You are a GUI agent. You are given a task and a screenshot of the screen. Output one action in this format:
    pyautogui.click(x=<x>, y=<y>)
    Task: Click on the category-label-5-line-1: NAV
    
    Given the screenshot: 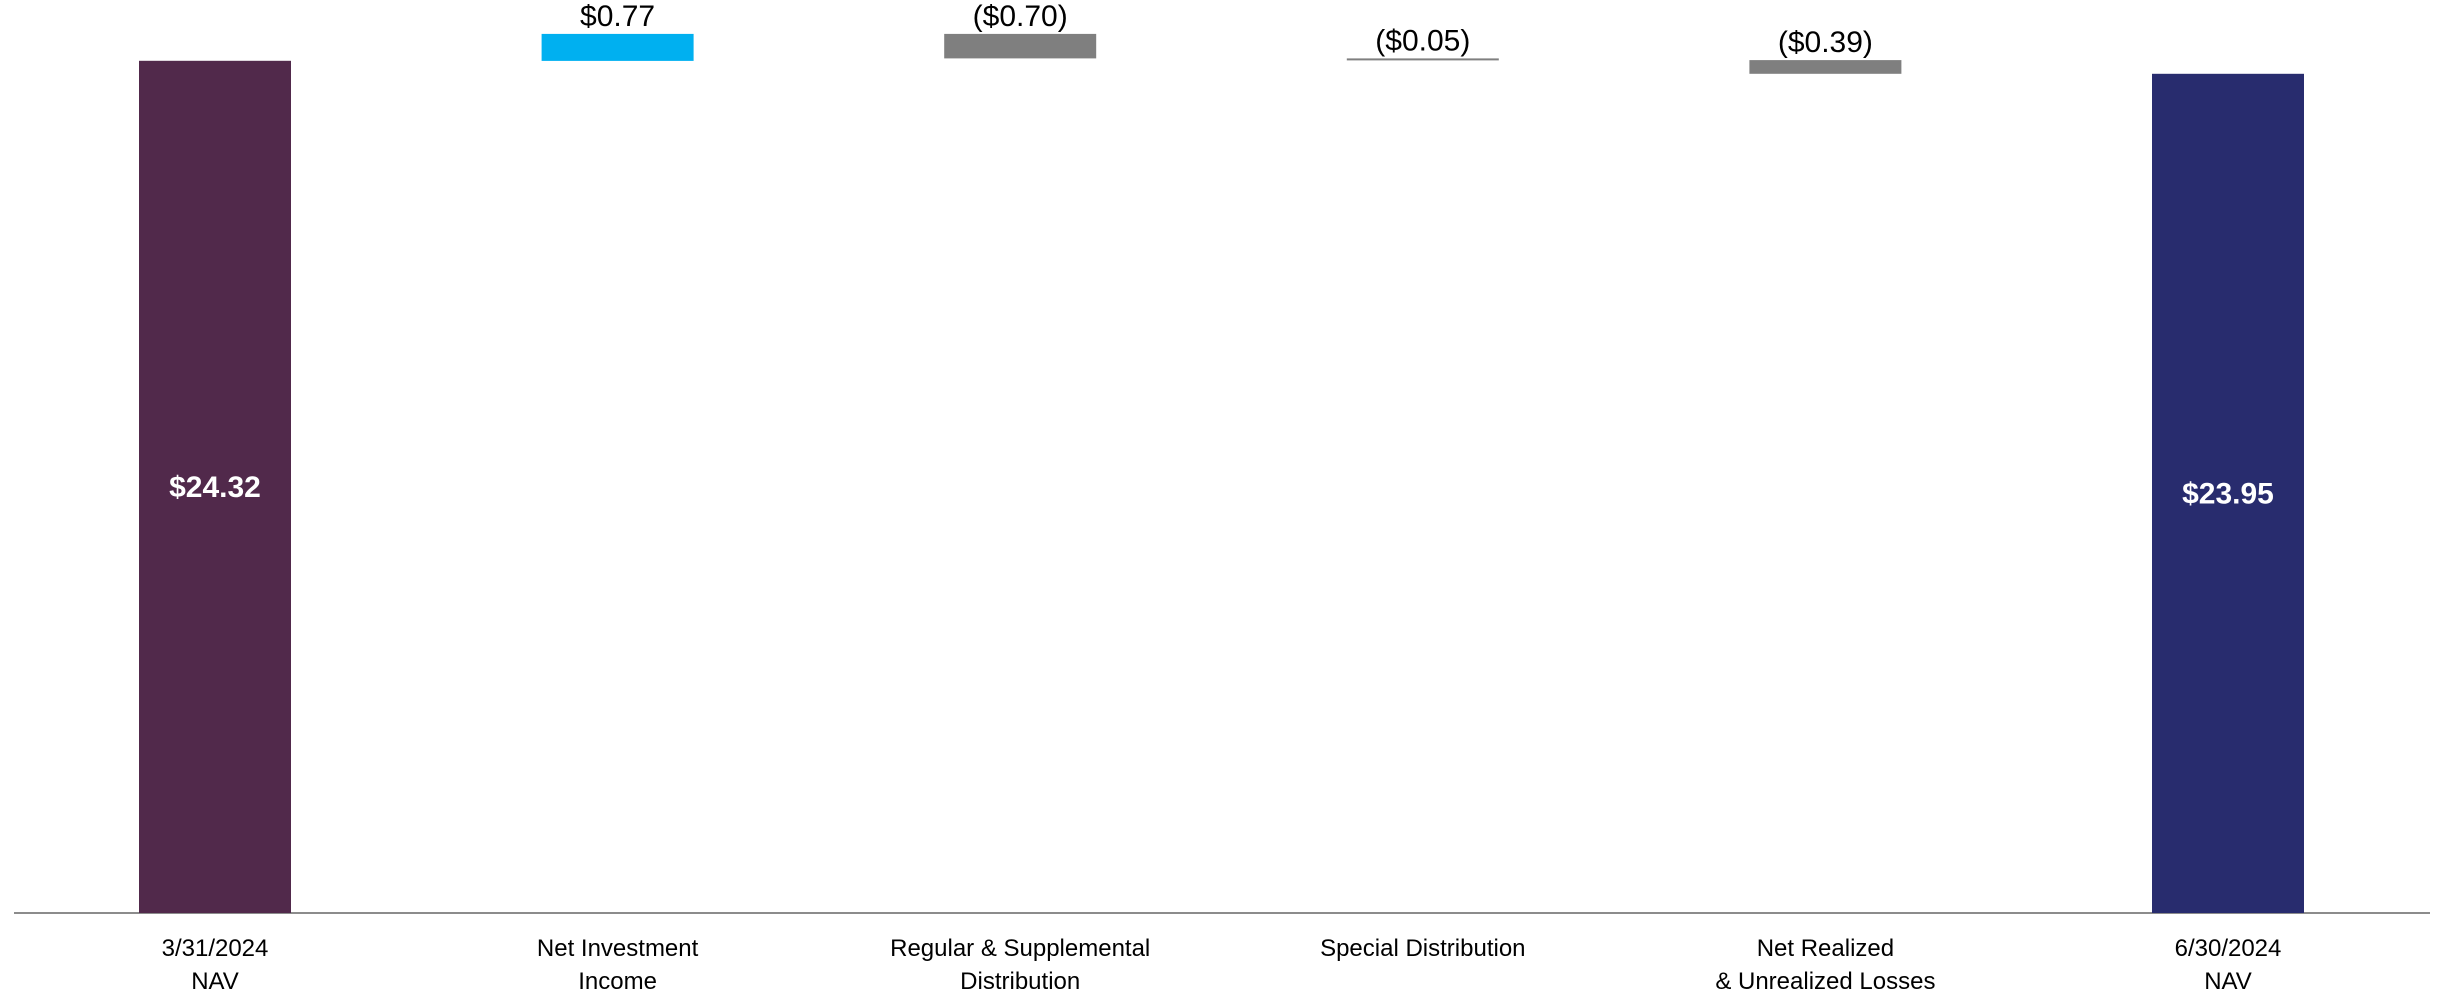 What is the action you would take?
    pyautogui.click(x=2228, y=979)
    